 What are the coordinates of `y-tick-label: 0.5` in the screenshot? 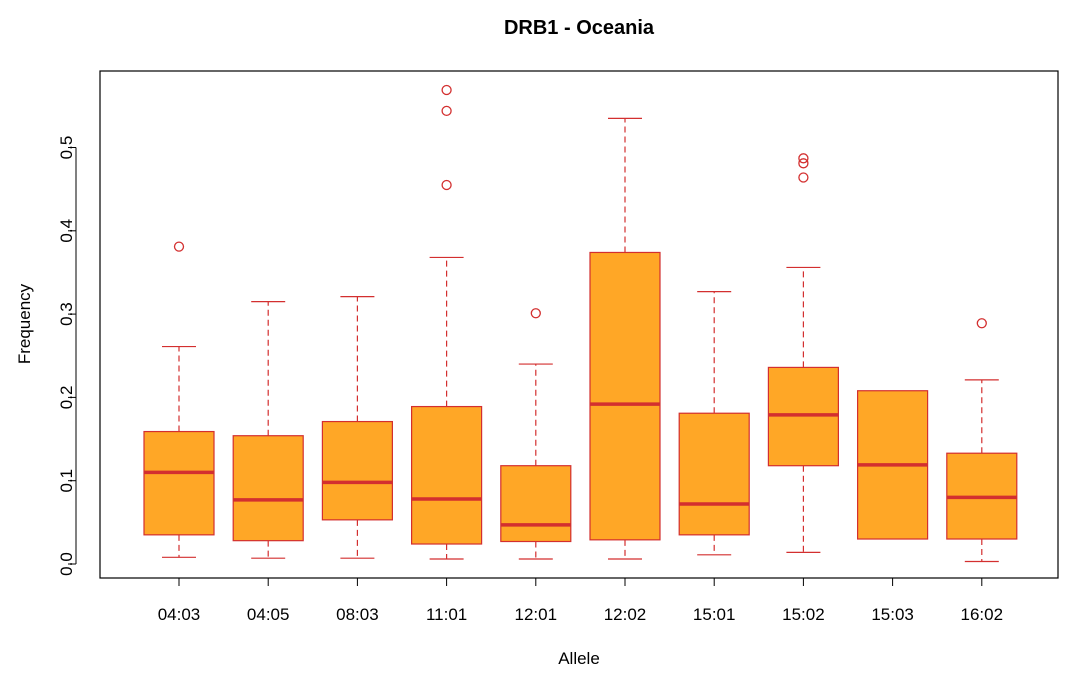 It's located at (66, 148).